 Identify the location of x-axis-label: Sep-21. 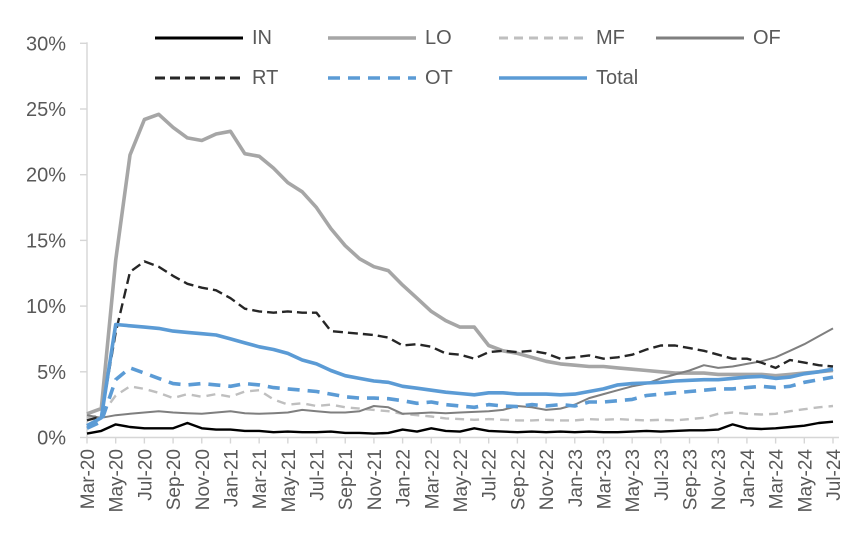
(346, 479).